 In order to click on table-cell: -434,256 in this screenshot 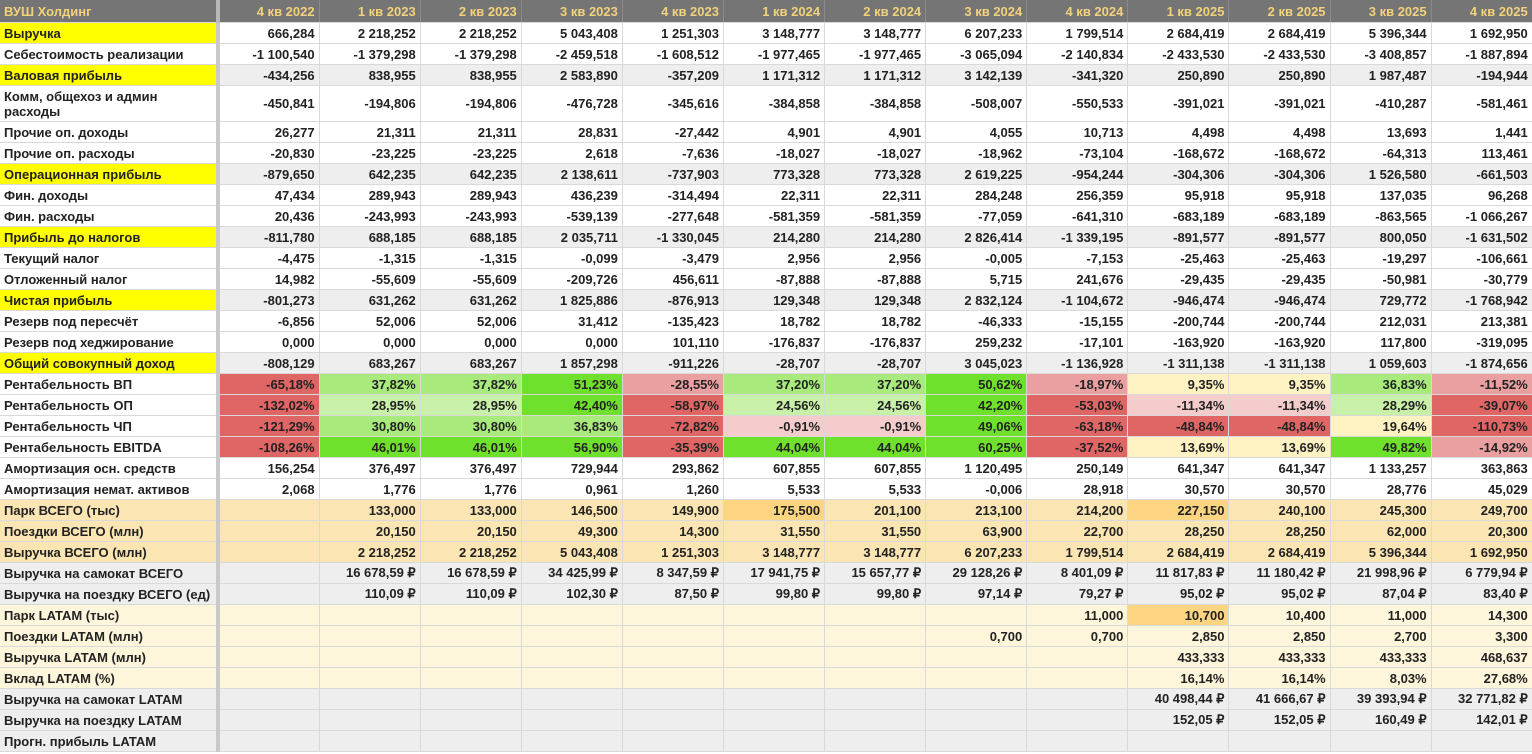, I will do `click(269, 75)`.